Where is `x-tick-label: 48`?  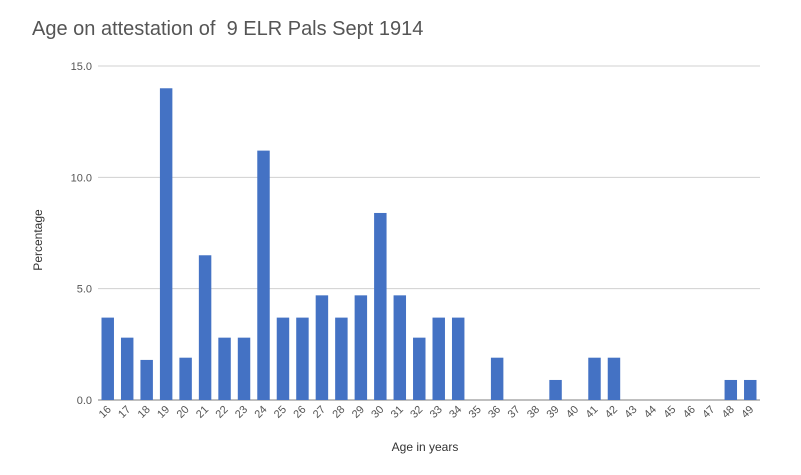
x-tick-label: 48 is located at coordinates (728, 412).